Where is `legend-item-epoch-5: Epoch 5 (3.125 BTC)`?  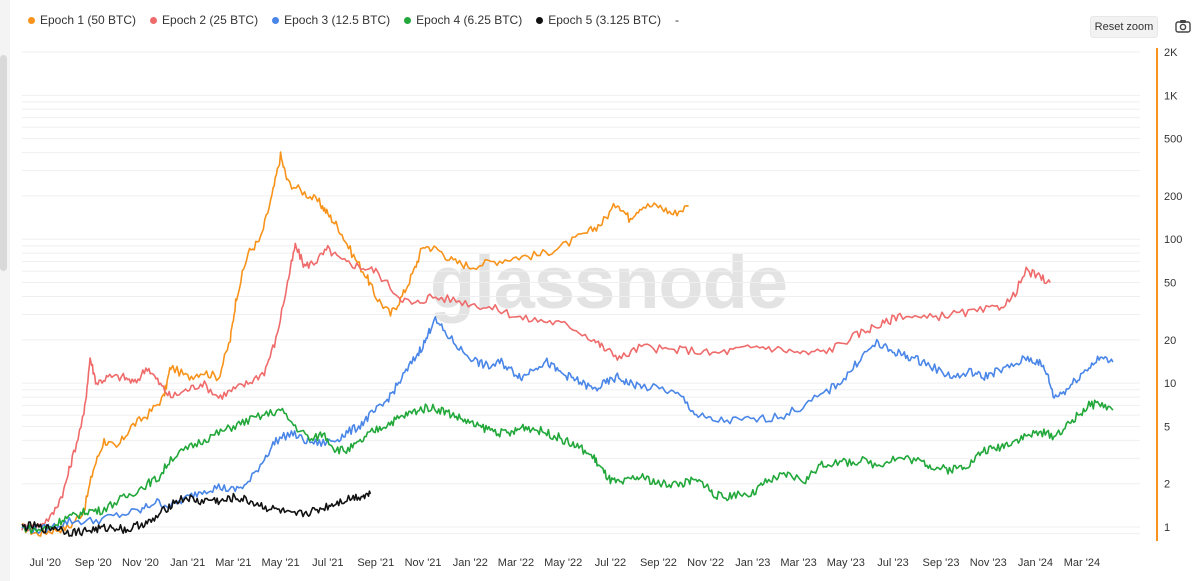
legend-item-epoch-5: Epoch 5 (3.125 BTC) is located at coordinates (598, 20).